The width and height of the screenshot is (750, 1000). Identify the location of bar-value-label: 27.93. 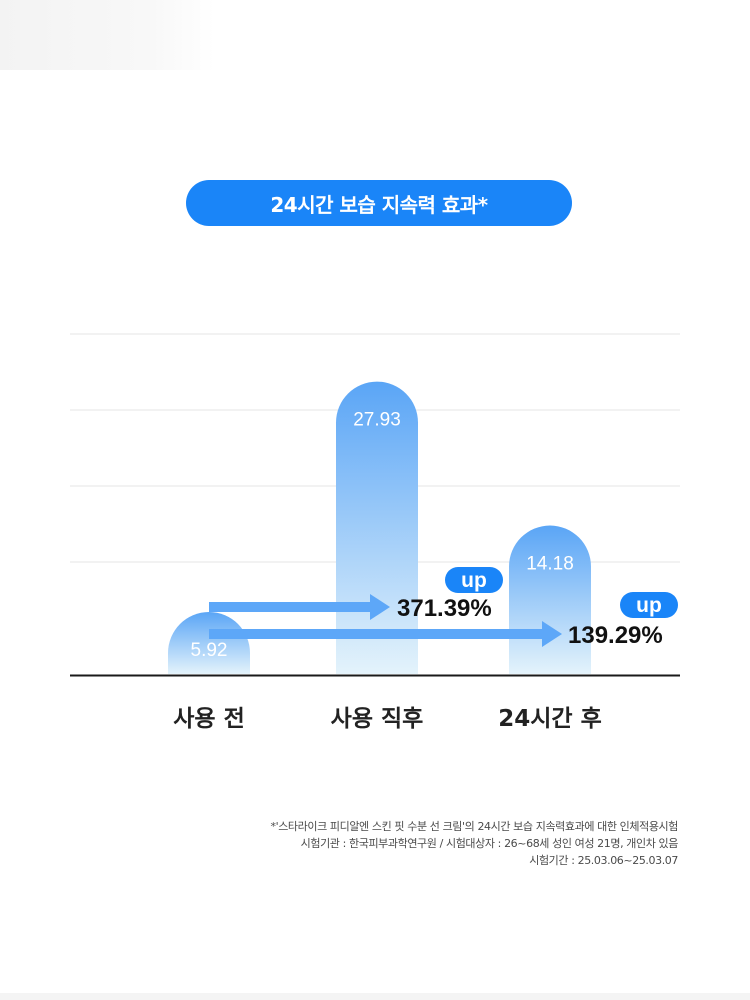
(377, 420).